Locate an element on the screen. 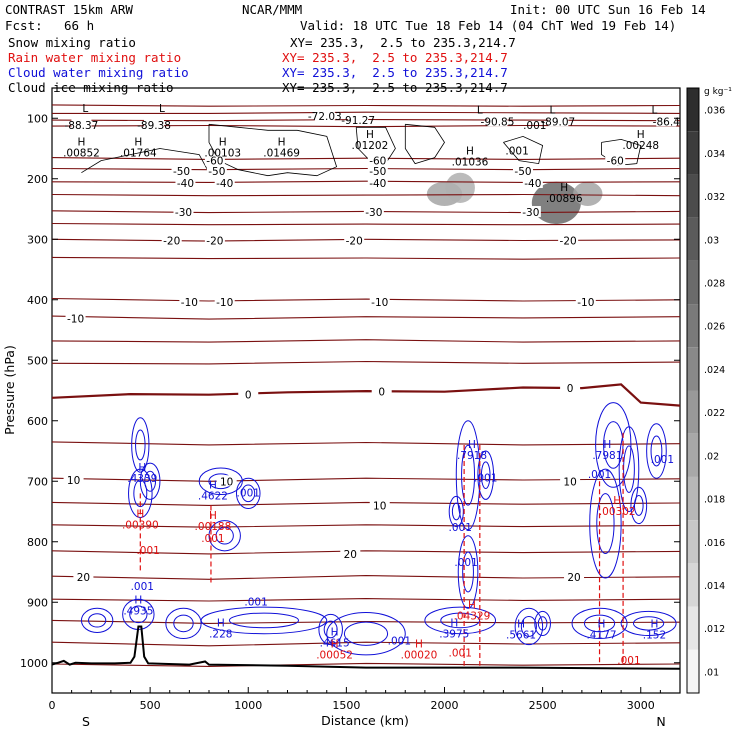 The height and width of the screenshot is (740, 740). colorbar-frame is located at coordinates (693, 390).